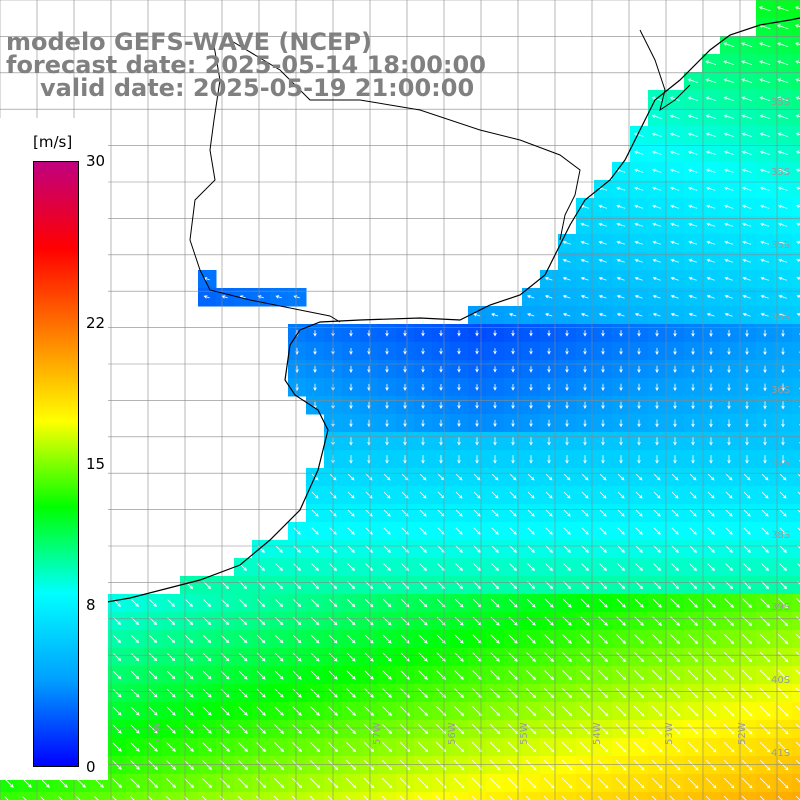 The height and width of the screenshot is (800, 800). I want to click on colorbar-tick-label: 30, so click(96, 161).